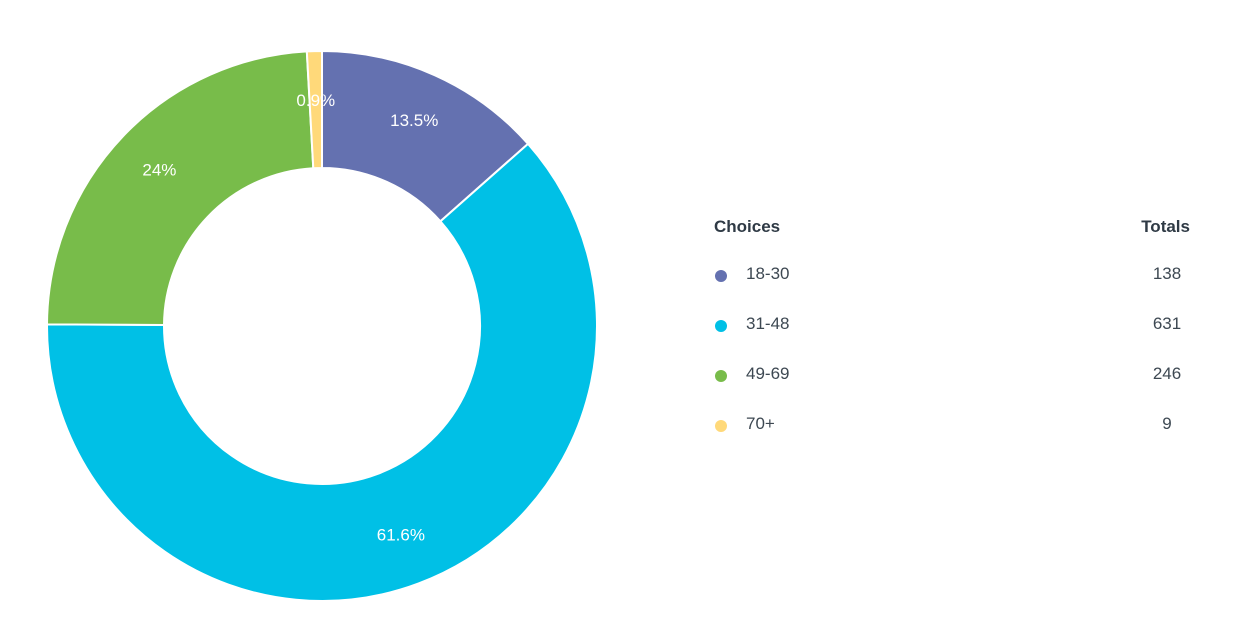 This screenshot has height=643, width=1253. I want to click on legend-total: 9, so click(1167, 423).